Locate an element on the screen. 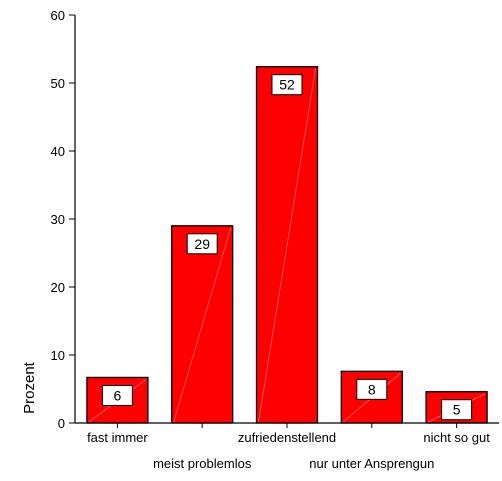 This screenshot has width=502, height=481. y-axis-title: Prozent is located at coordinates (29, 387).